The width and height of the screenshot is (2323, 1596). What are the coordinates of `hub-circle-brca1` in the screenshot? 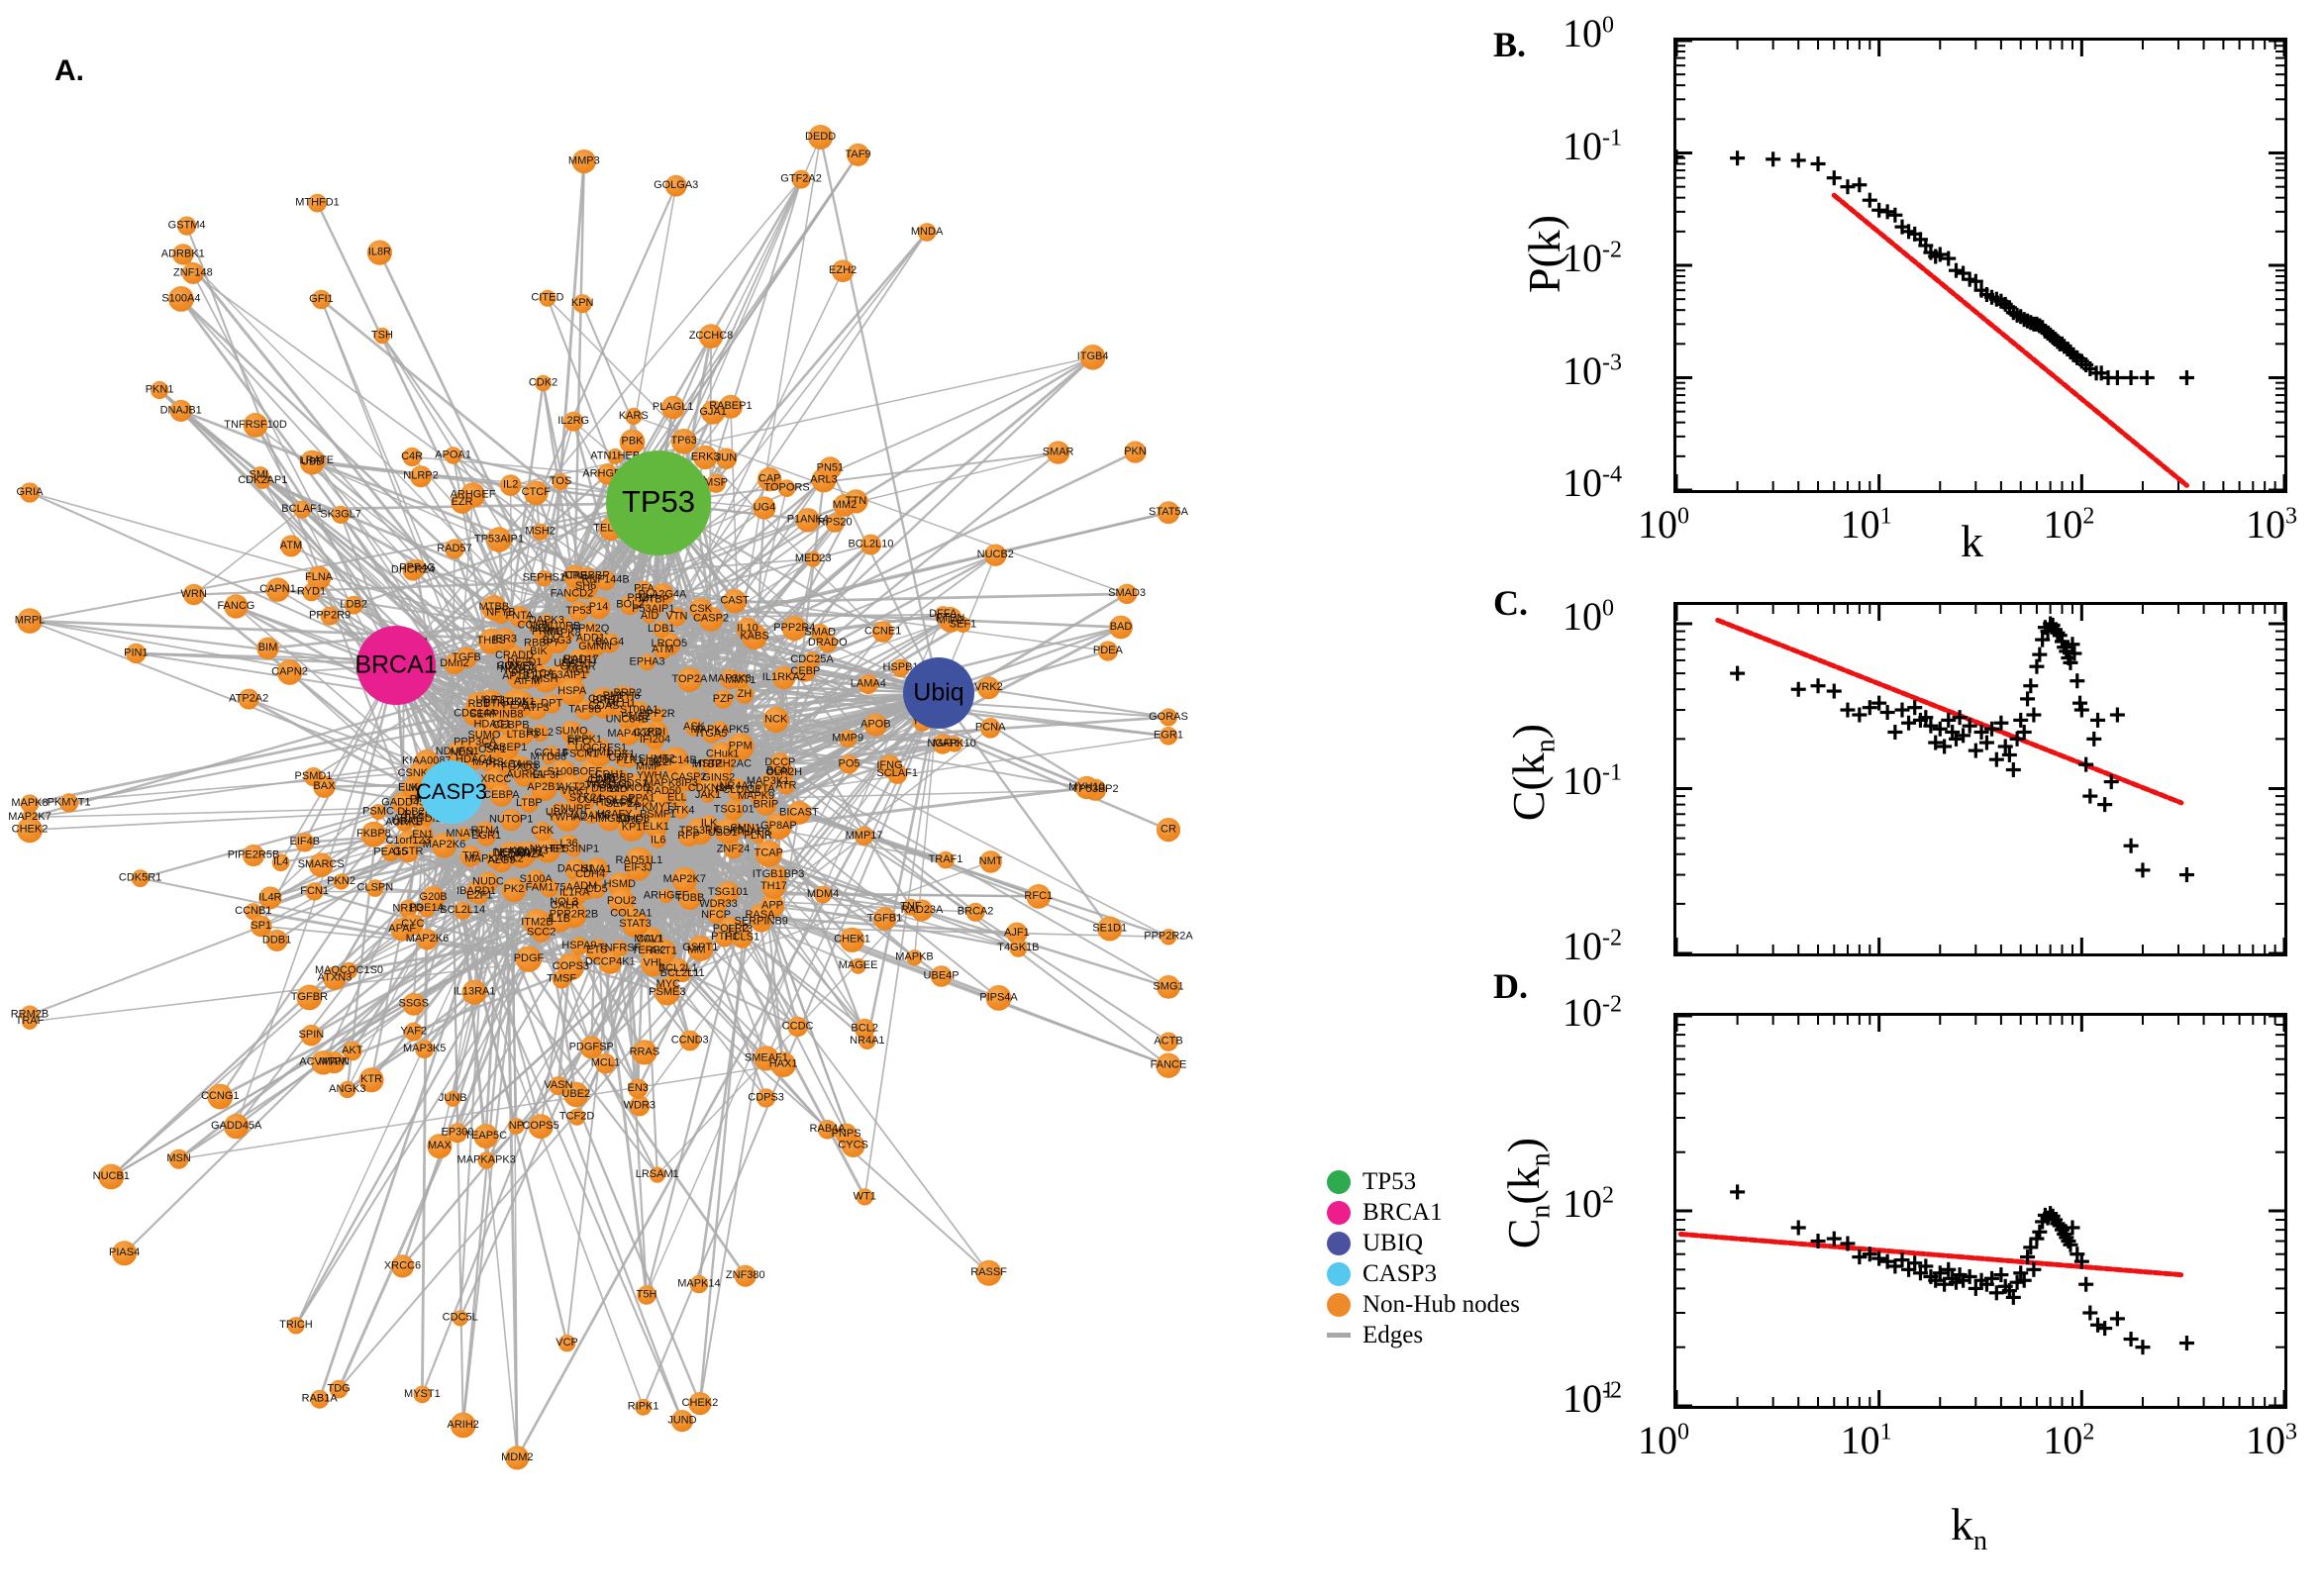 It's located at (396, 665).